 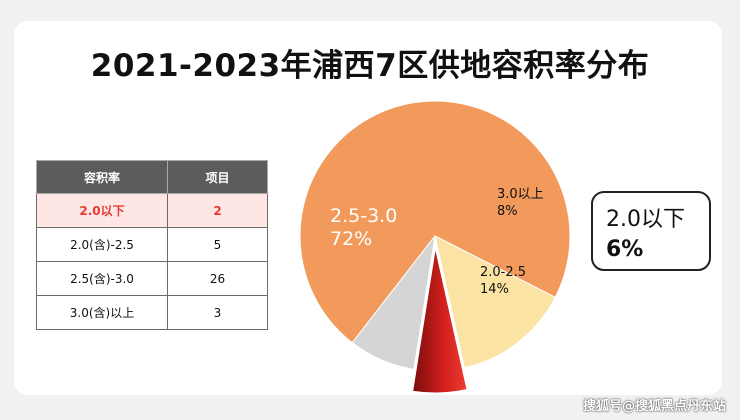 I want to click on table-row: 2.0(含)-2.5 5, so click(x=152, y=244).